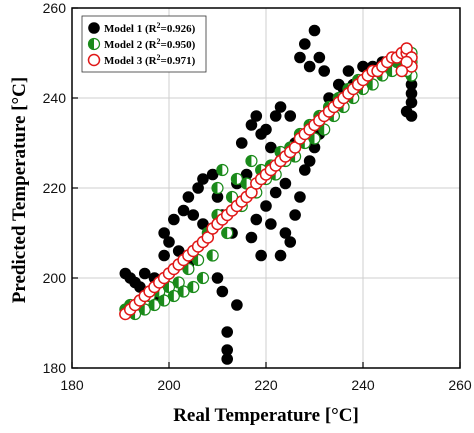 The image size is (474, 433). What do you see at coordinates (178, 45) in the screenshot?
I see `legend-label-tail: =0.950)` at bounding box center [178, 45].